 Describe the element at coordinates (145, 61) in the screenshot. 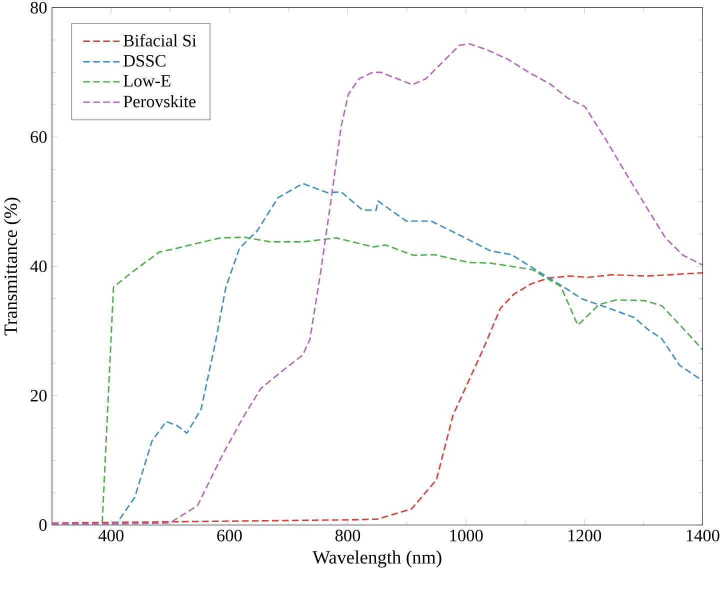

I see `legend-label: DSSC` at that location.